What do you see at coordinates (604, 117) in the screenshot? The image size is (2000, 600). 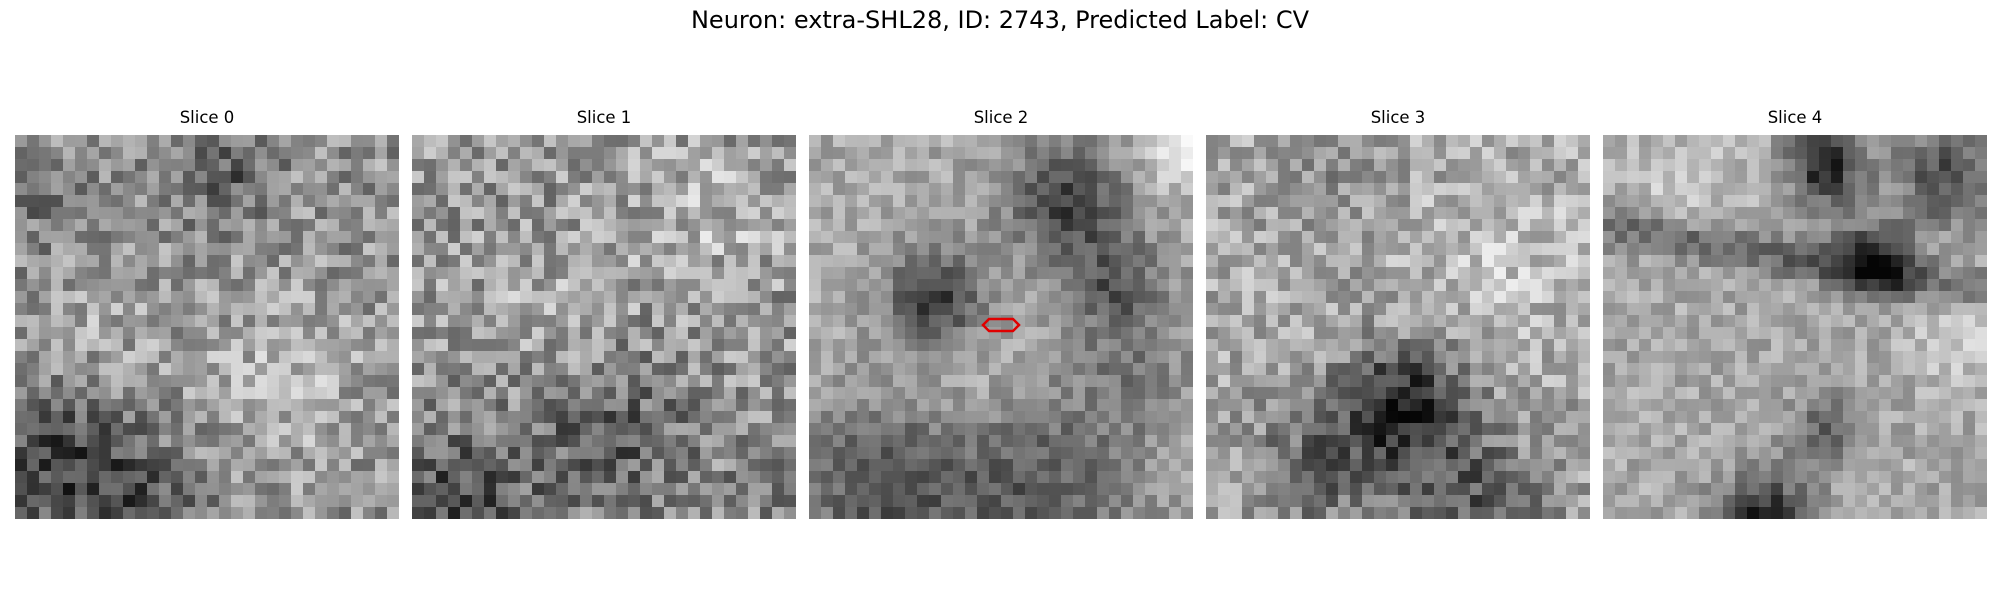 I see `panel-title: Slice 1` at bounding box center [604, 117].